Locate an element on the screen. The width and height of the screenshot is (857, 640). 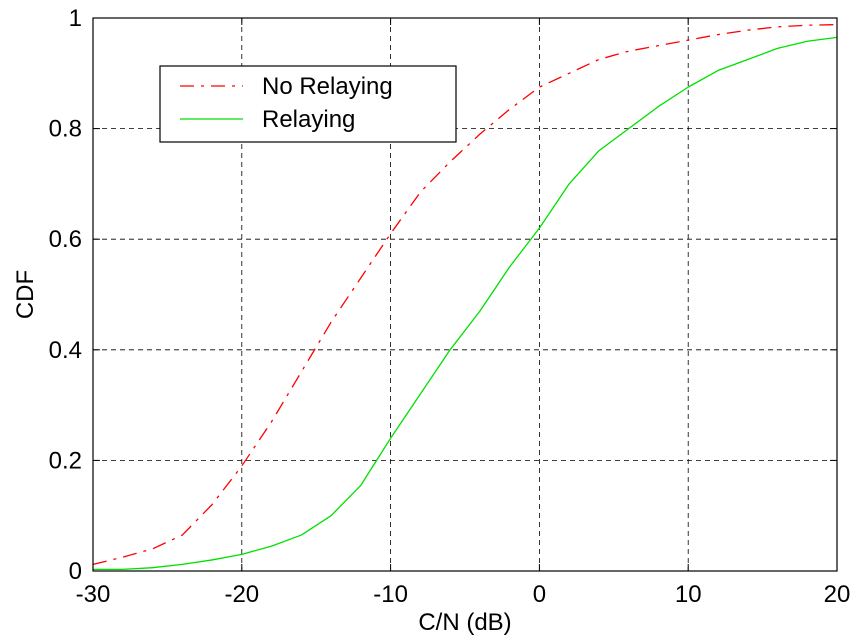
x-tick-label: 0 is located at coordinates (539, 594).